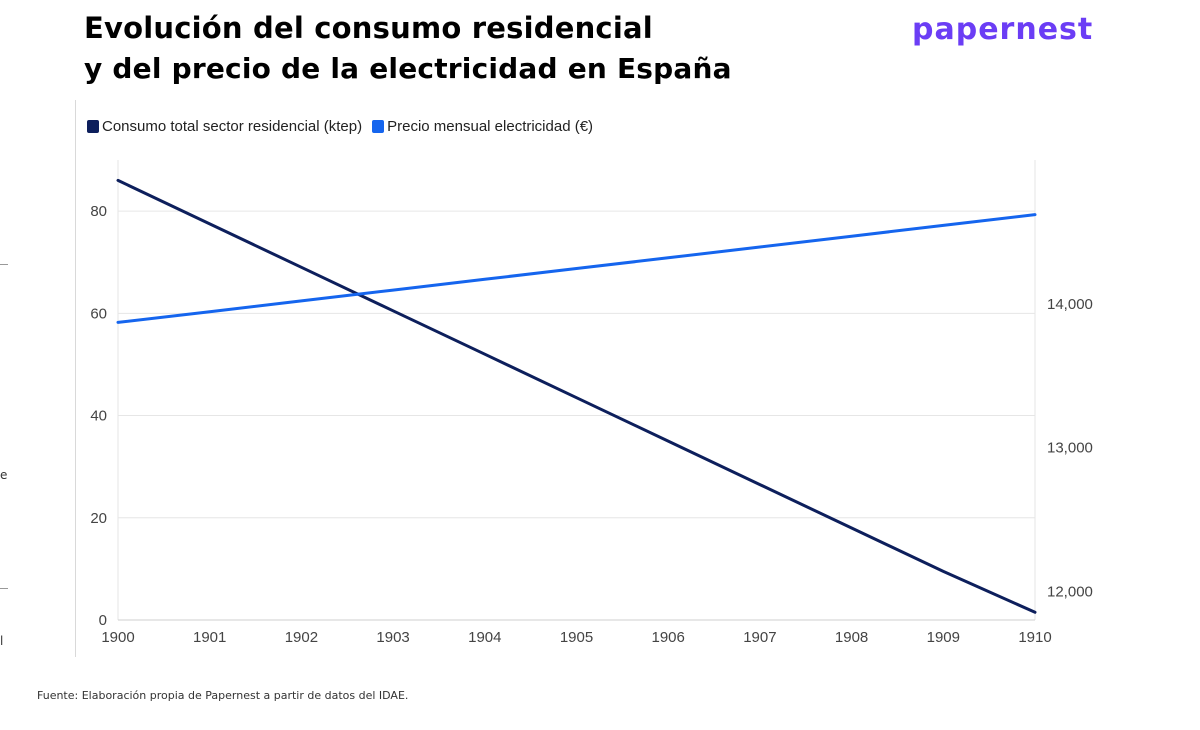 This screenshot has height=730, width=1200. What do you see at coordinates (368, 28) in the screenshot?
I see `chart-title-line-1: Evolución del consumo residencial` at bounding box center [368, 28].